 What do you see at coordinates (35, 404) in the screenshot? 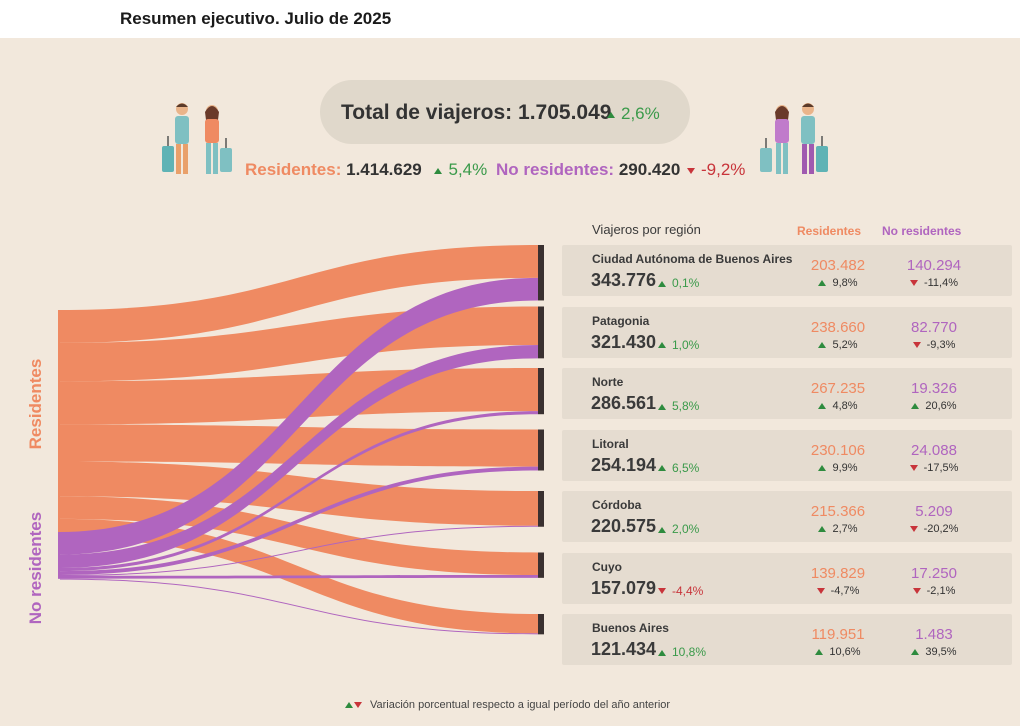
I see `left-label-residentes: Residentes` at bounding box center [35, 404].